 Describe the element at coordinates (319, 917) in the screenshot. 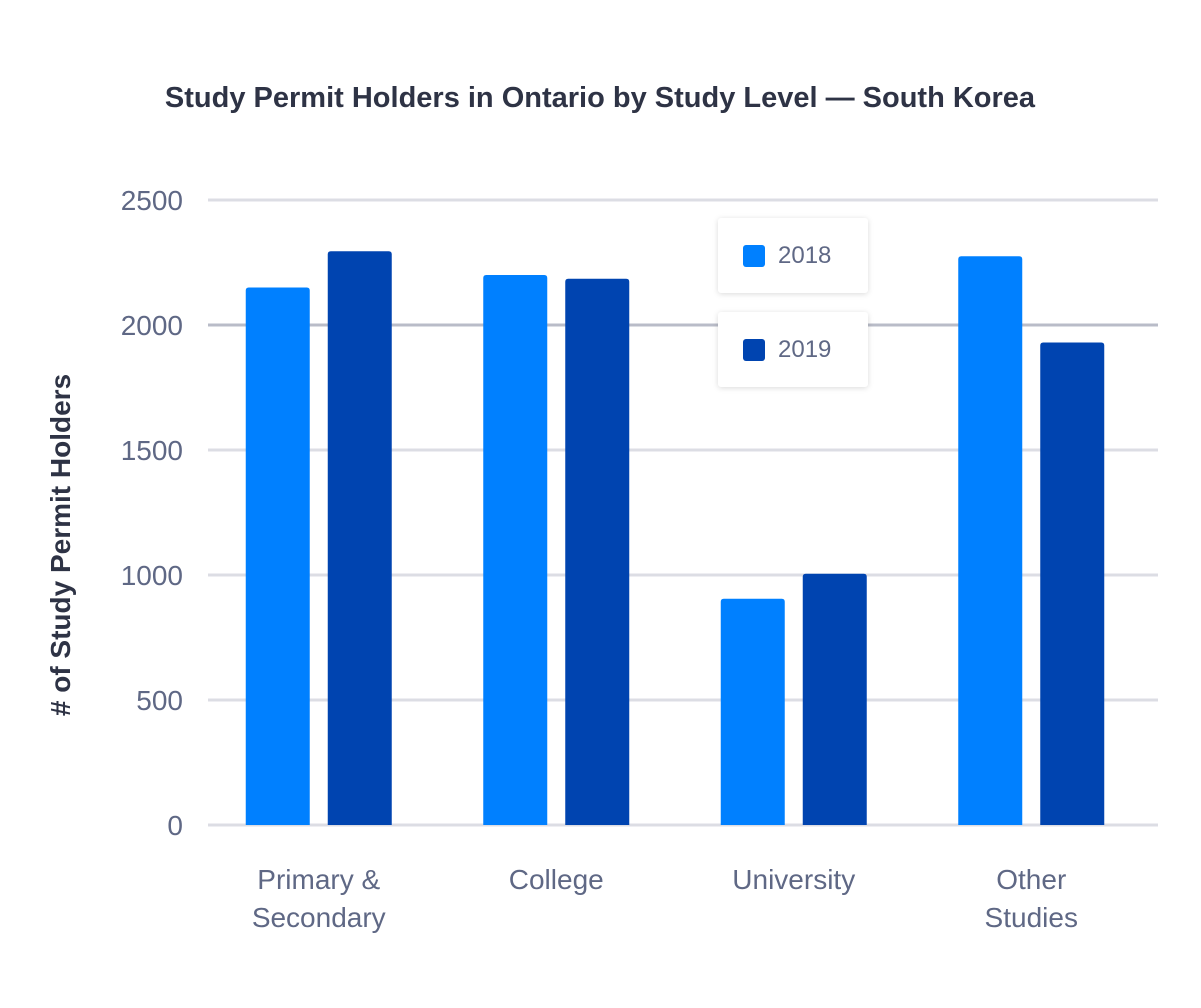

I see `x-tick-label: Secondary` at that location.